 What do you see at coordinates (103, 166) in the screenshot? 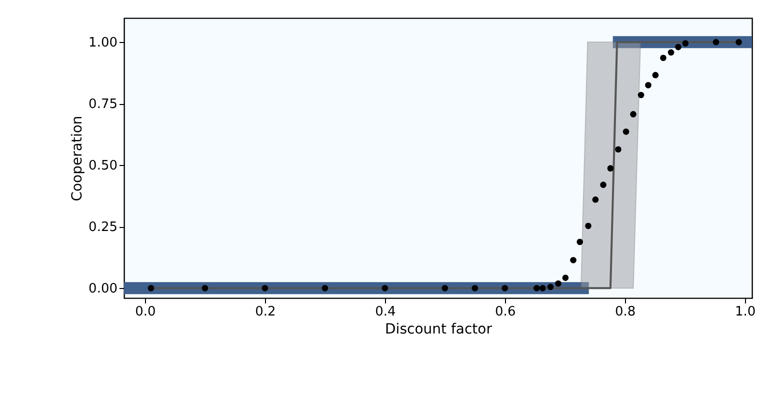
I see `y-tick-label: 0.50` at bounding box center [103, 166].